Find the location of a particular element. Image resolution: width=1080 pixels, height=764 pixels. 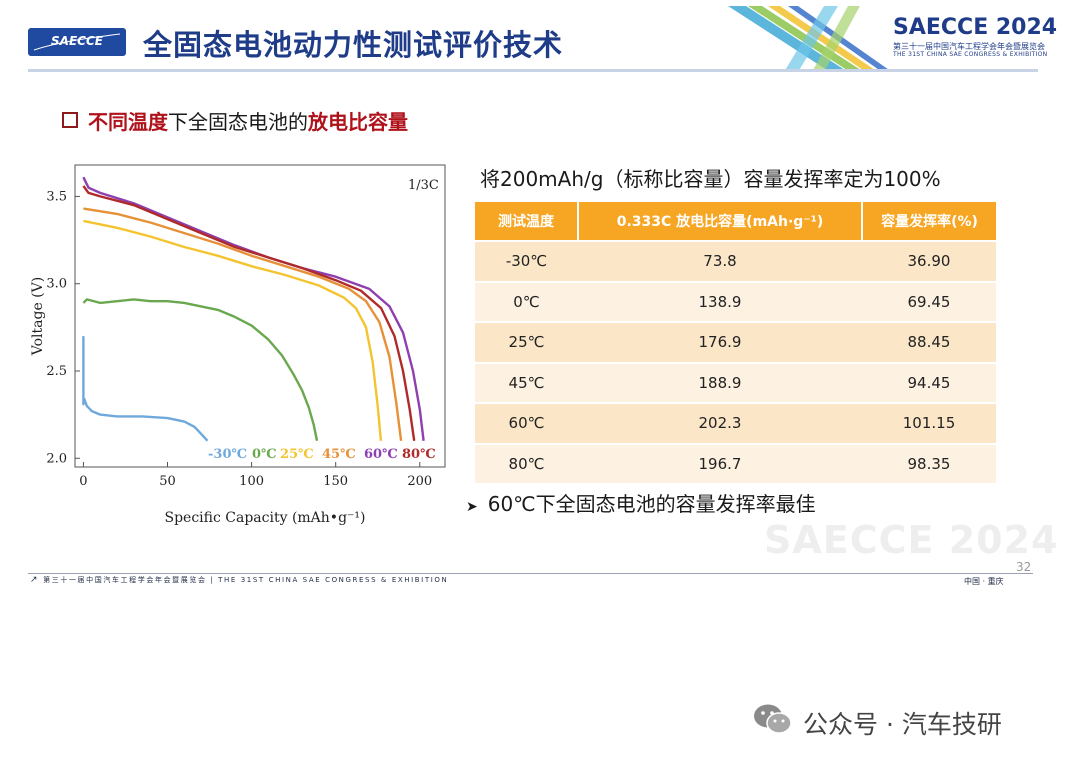

series-group is located at coordinates (253, 309).